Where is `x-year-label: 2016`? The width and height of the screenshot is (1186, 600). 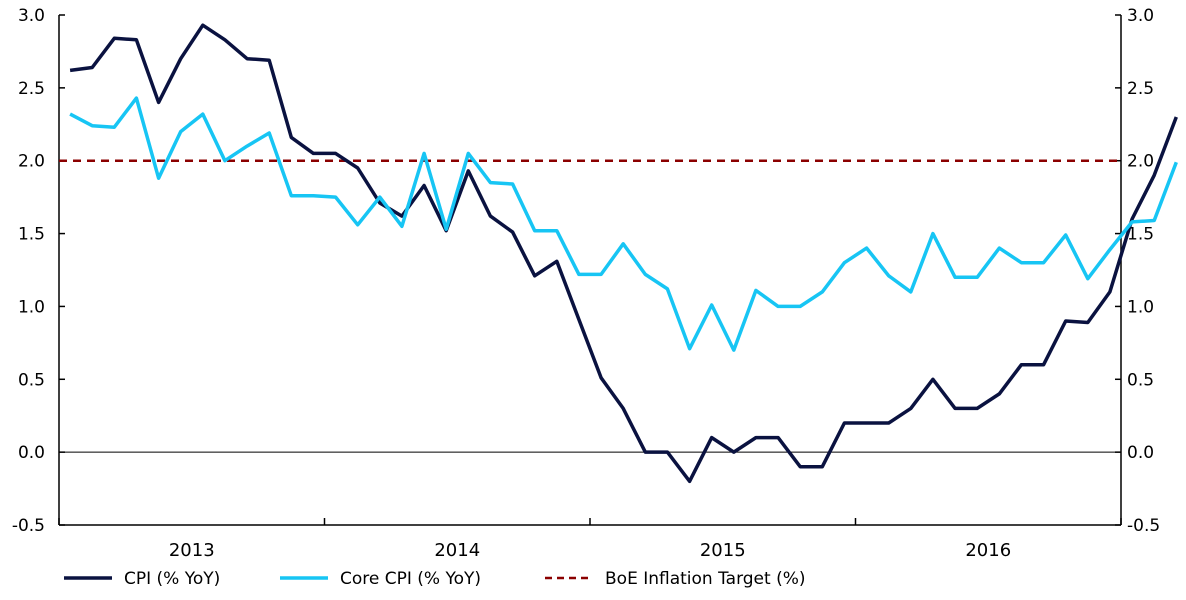 x-year-label: 2016 is located at coordinates (988, 550).